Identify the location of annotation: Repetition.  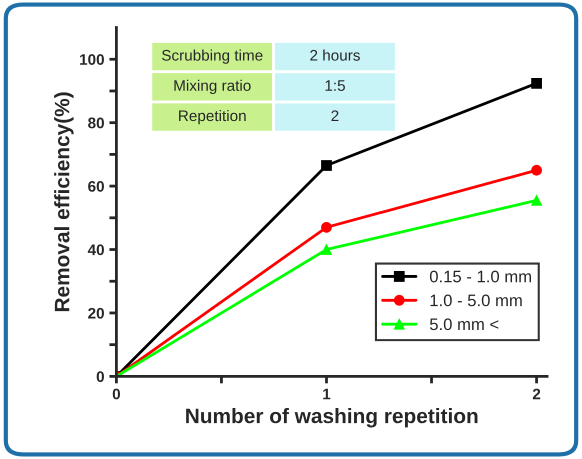
(212, 117).